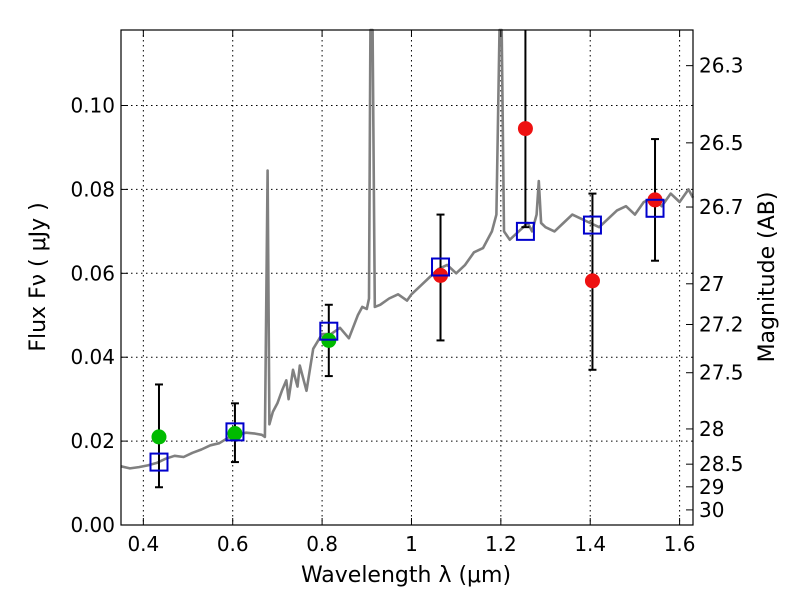 This screenshot has width=800, height=600. I want to click on y-tick-label: 0.02, so click(92, 441).